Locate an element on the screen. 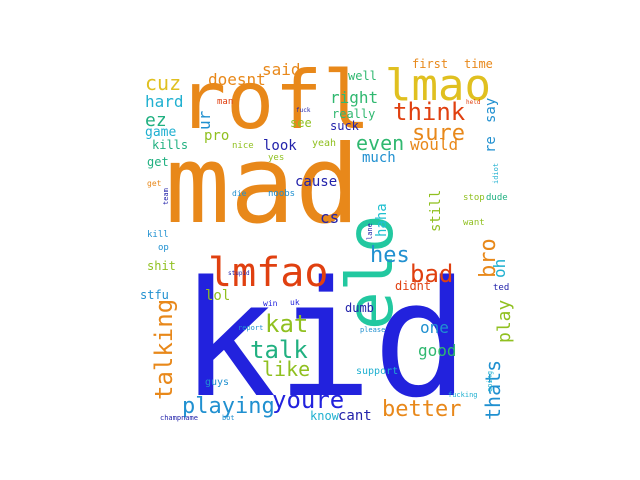 Image resolution: width=640 pixels, height=480 pixels. word-didnt: didnt is located at coordinates (413, 286).